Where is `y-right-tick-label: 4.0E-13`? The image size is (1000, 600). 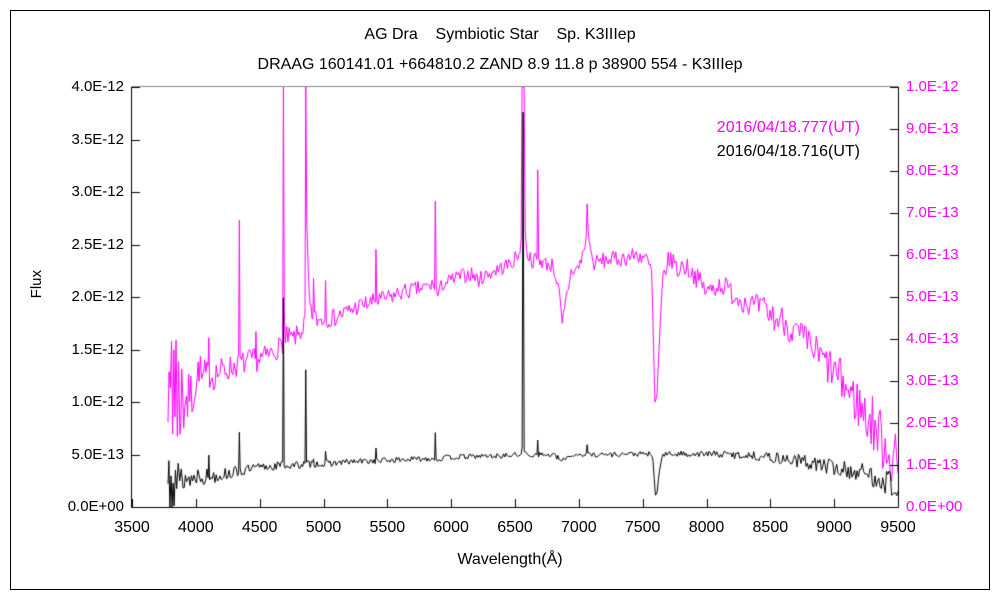 y-right-tick-label: 4.0E-13 is located at coordinates (932, 338).